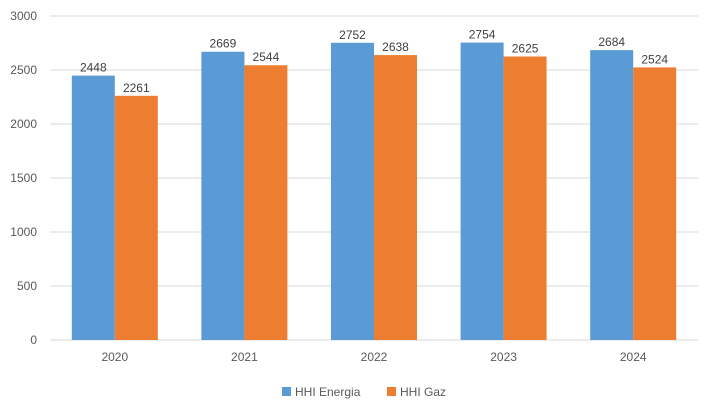 The width and height of the screenshot is (712, 414). What do you see at coordinates (93, 207) in the screenshot?
I see `bar-hhi-energia-2020` at bounding box center [93, 207].